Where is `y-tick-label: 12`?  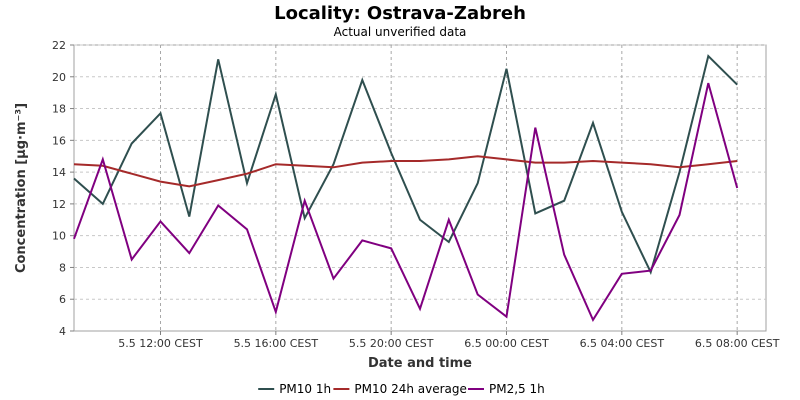 y-tick-label: 12 is located at coordinates (59, 204).